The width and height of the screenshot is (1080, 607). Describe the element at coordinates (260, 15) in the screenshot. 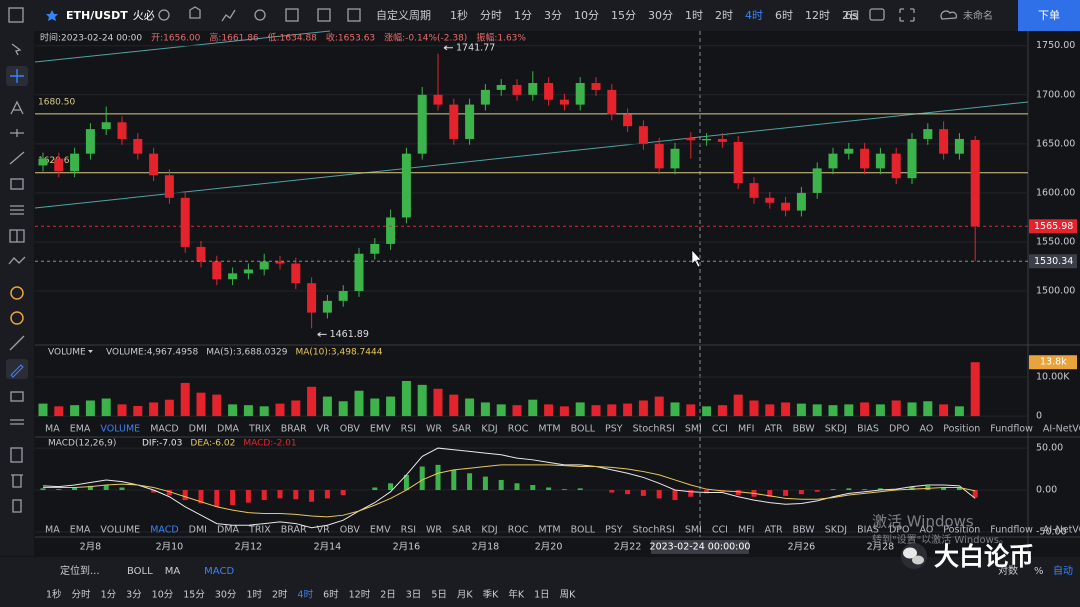

I see `settings-icon` at that location.